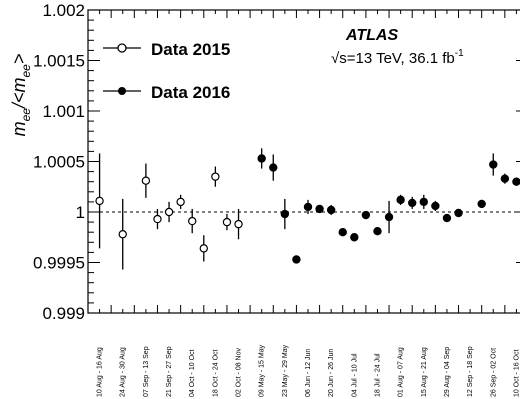 The image size is (520, 399). I want to click on x-tick-label: 26 Sep - 02 Oct, so click(493, 372).